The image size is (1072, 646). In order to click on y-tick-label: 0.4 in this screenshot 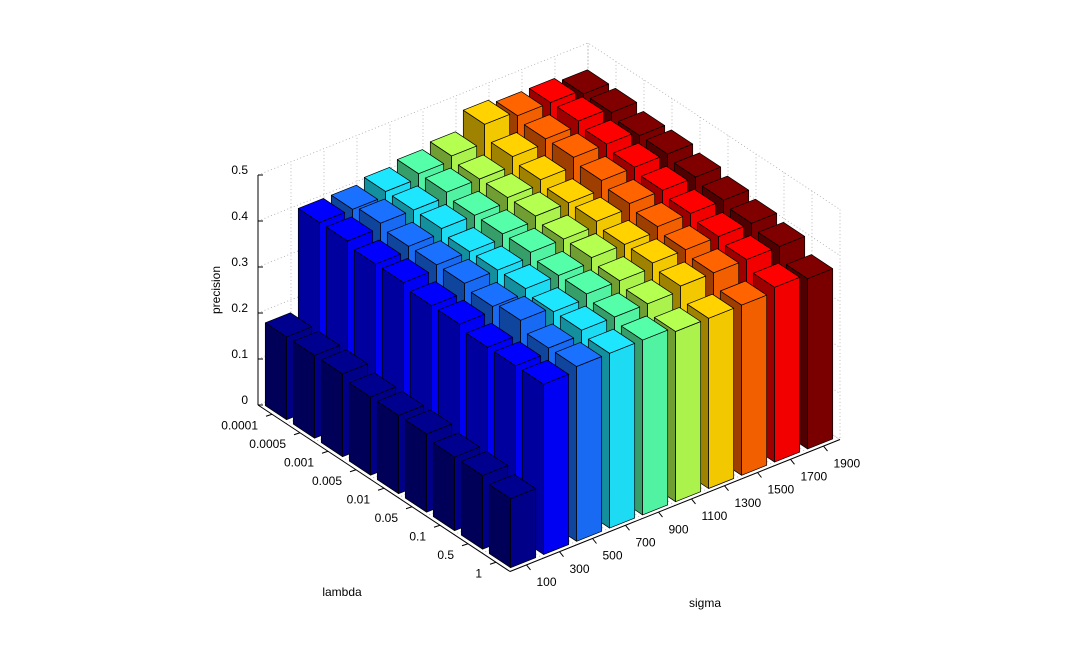, I will do `click(239, 216)`.